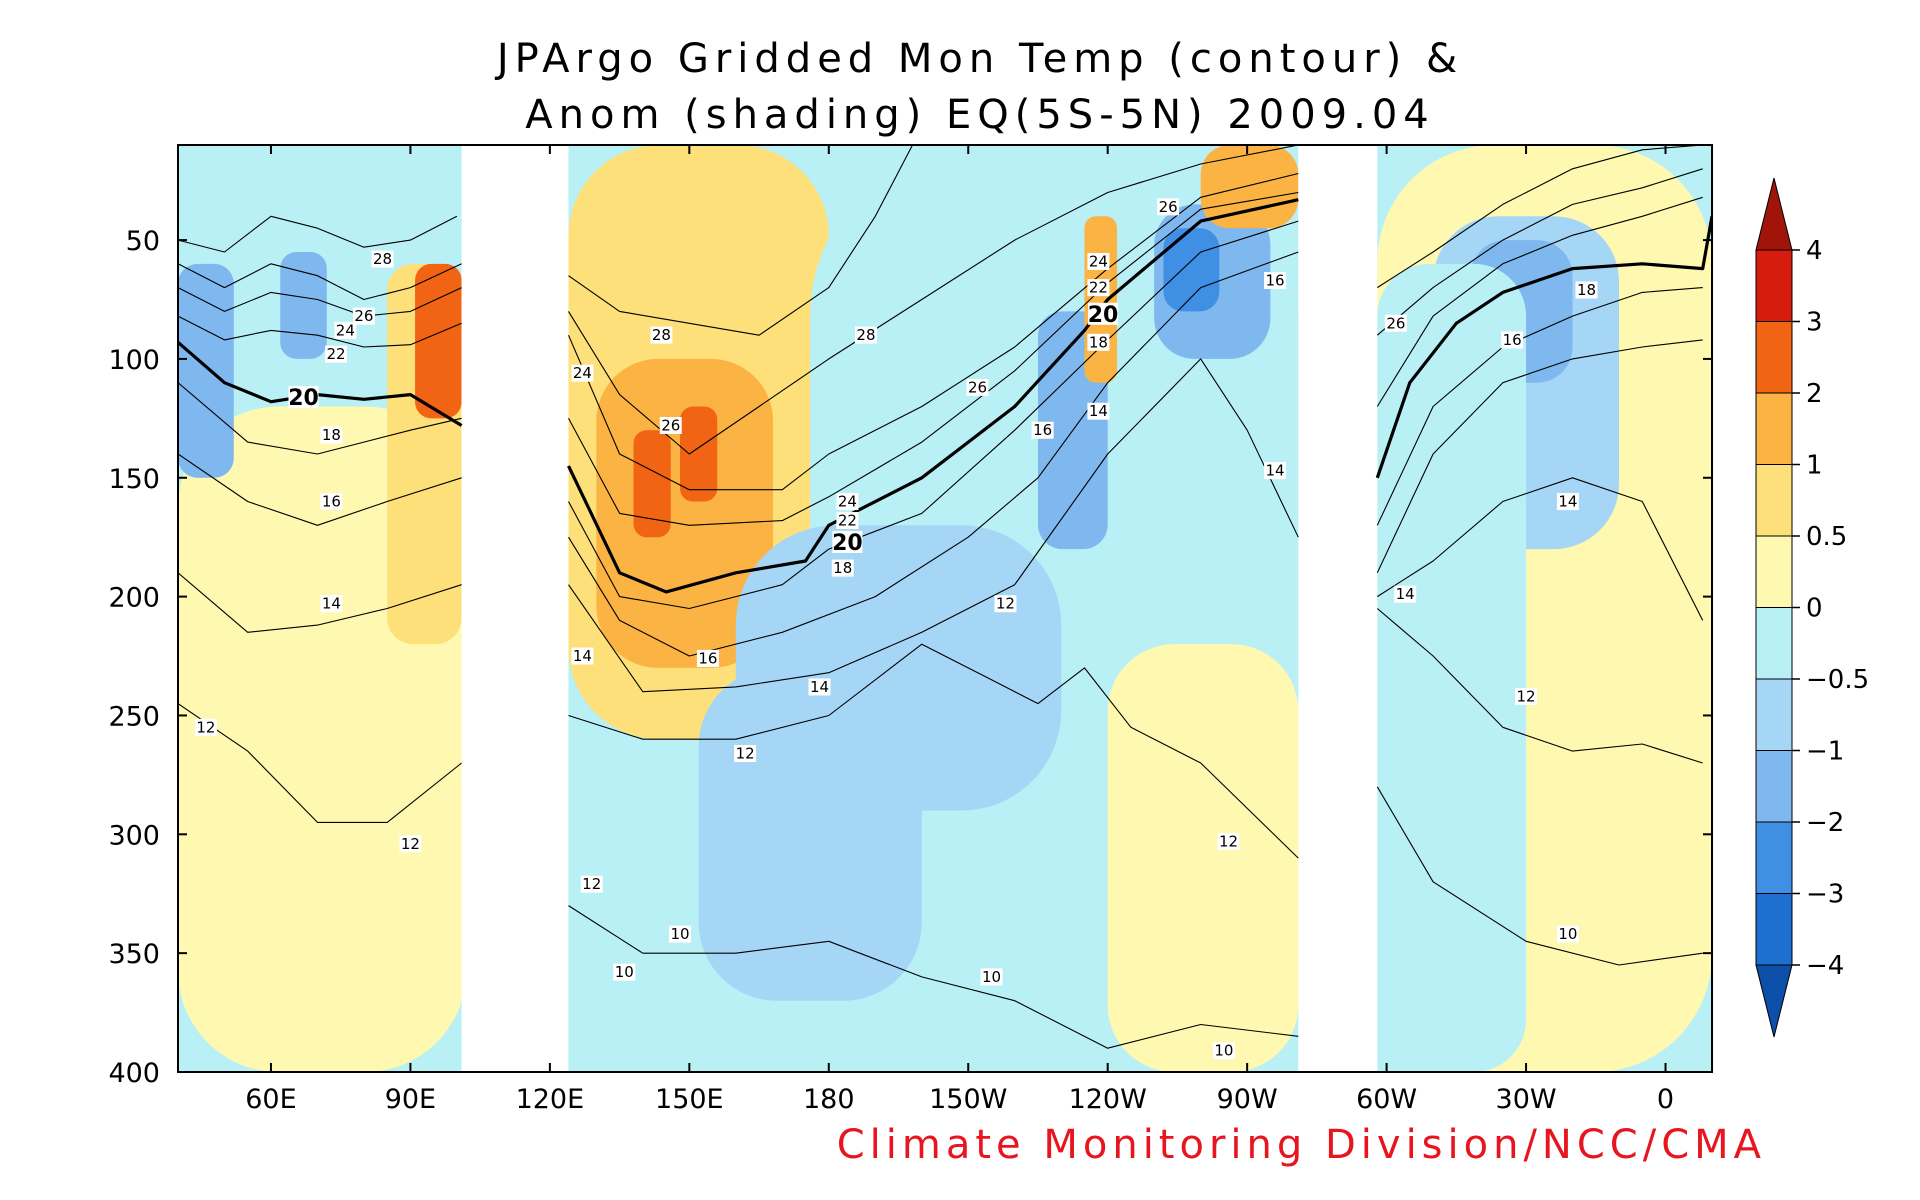 The height and width of the screenshot is (1200, 1920). I want to click on contour-label-14: 26, so click(977, 387).